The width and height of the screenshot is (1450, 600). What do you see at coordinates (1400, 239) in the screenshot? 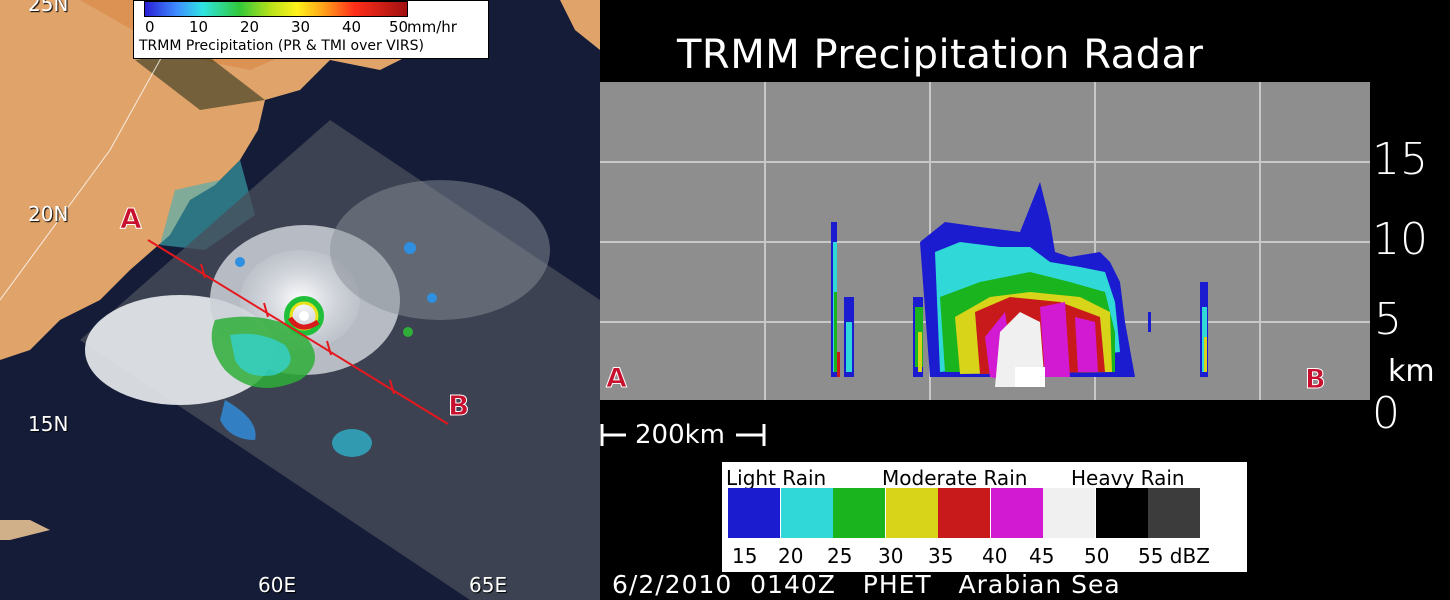
I see `height-tick-10: 10` at bounding box center [1400, 239].